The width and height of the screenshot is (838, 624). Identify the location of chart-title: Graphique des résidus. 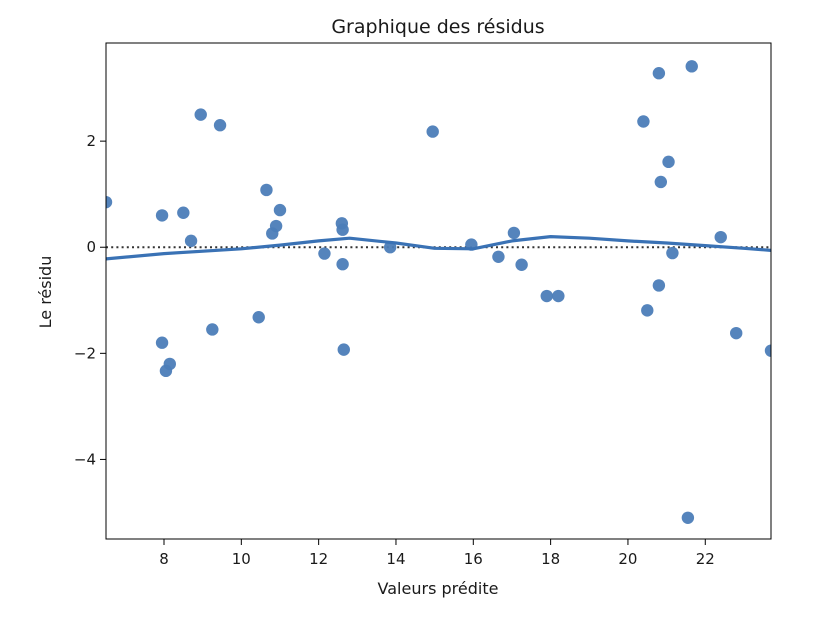
(437, 27).